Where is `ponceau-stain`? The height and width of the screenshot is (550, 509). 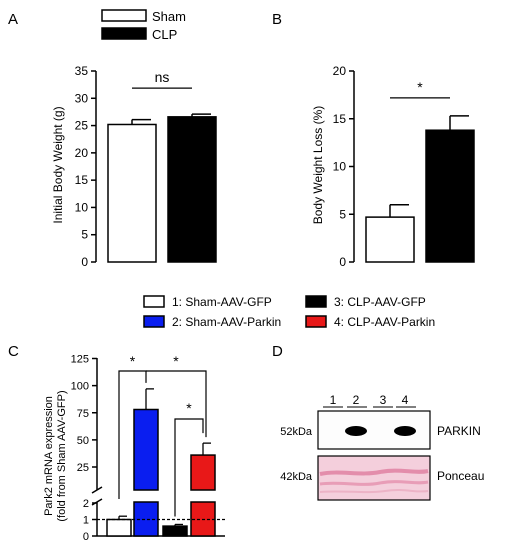
ponceau-stain is located at coordinates (374, 478).